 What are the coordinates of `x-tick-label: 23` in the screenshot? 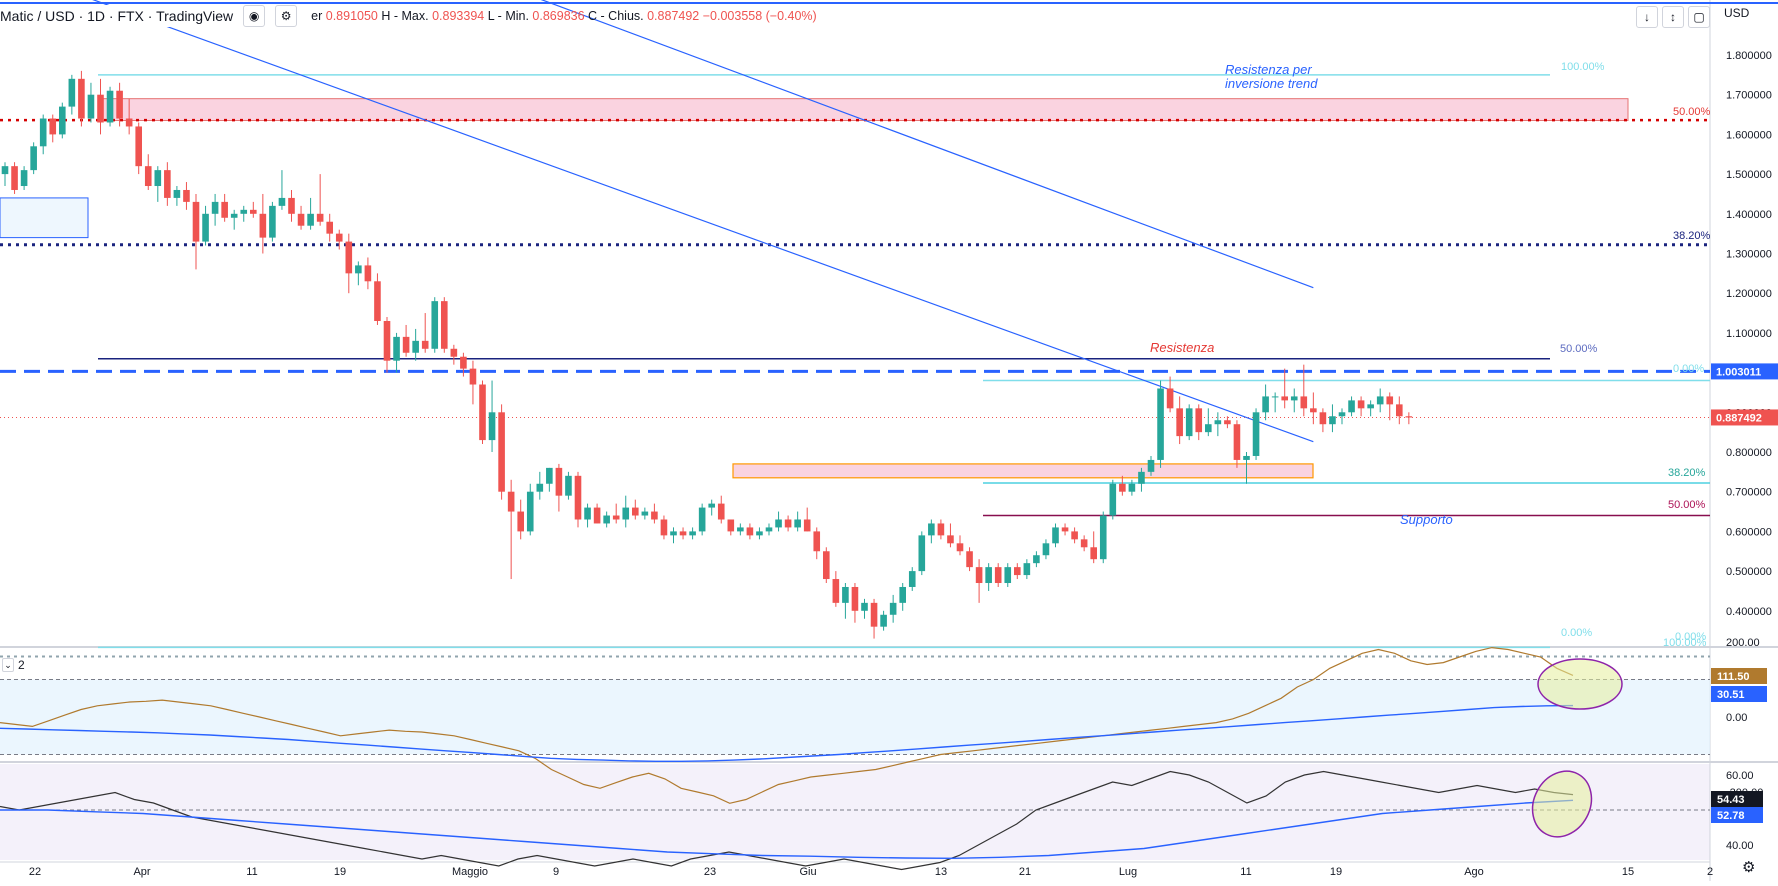 It's located at (710, 872).